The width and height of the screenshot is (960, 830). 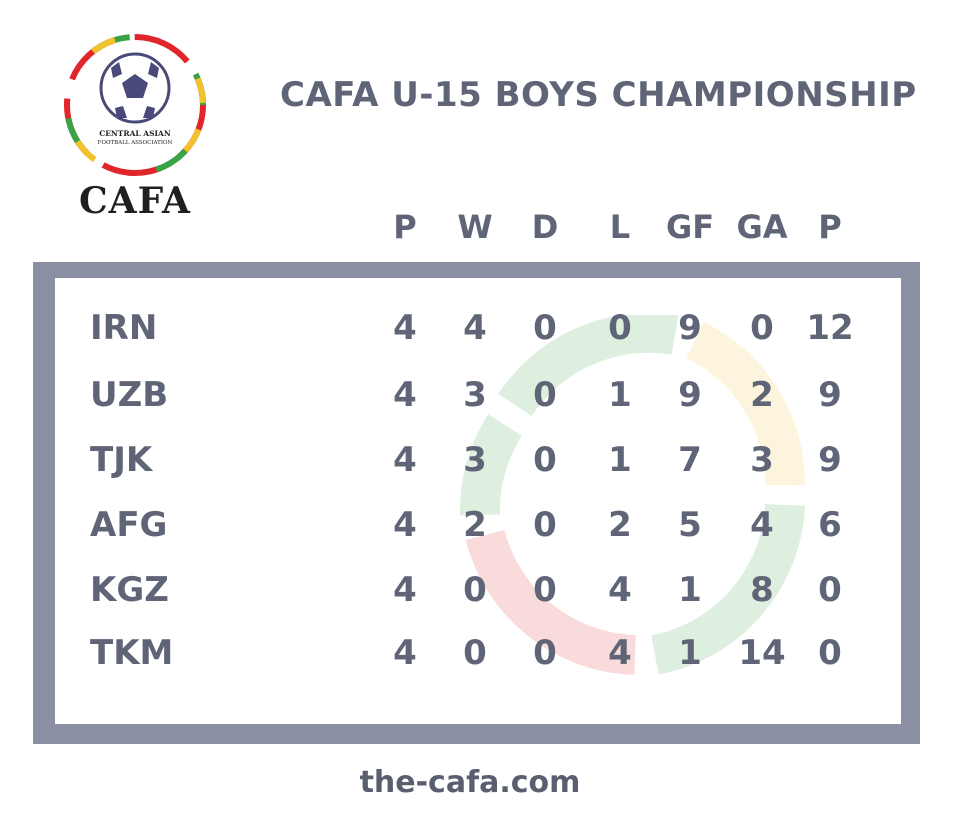 What do you see at coordinates (129, 395) in the screenshot?
I see `team-name: UZB` at bounding box center [129, 395].